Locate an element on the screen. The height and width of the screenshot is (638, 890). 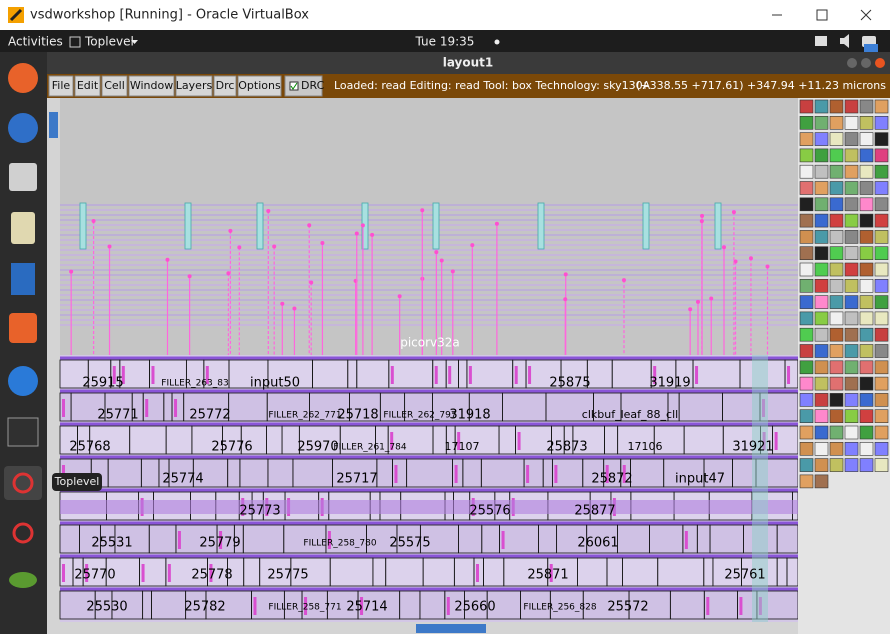
v-thumb is located at coordinates (53, 125).